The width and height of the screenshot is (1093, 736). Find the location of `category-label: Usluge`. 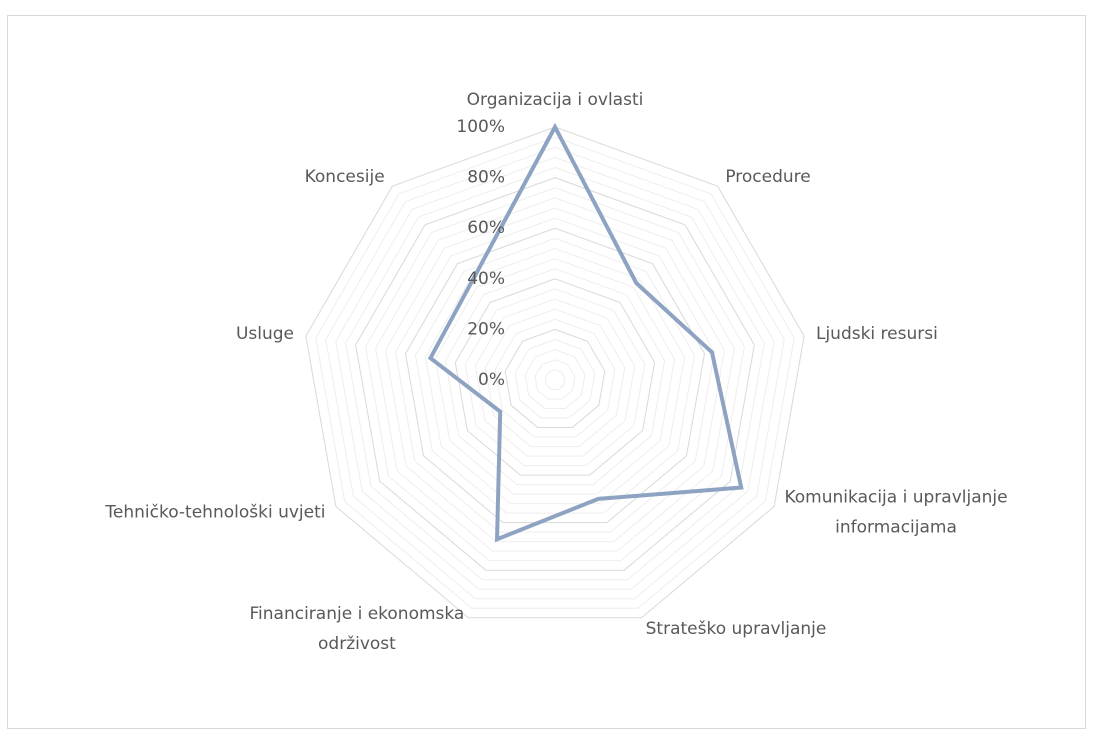

category-label: Usluge is located at coordinates (265, 334).